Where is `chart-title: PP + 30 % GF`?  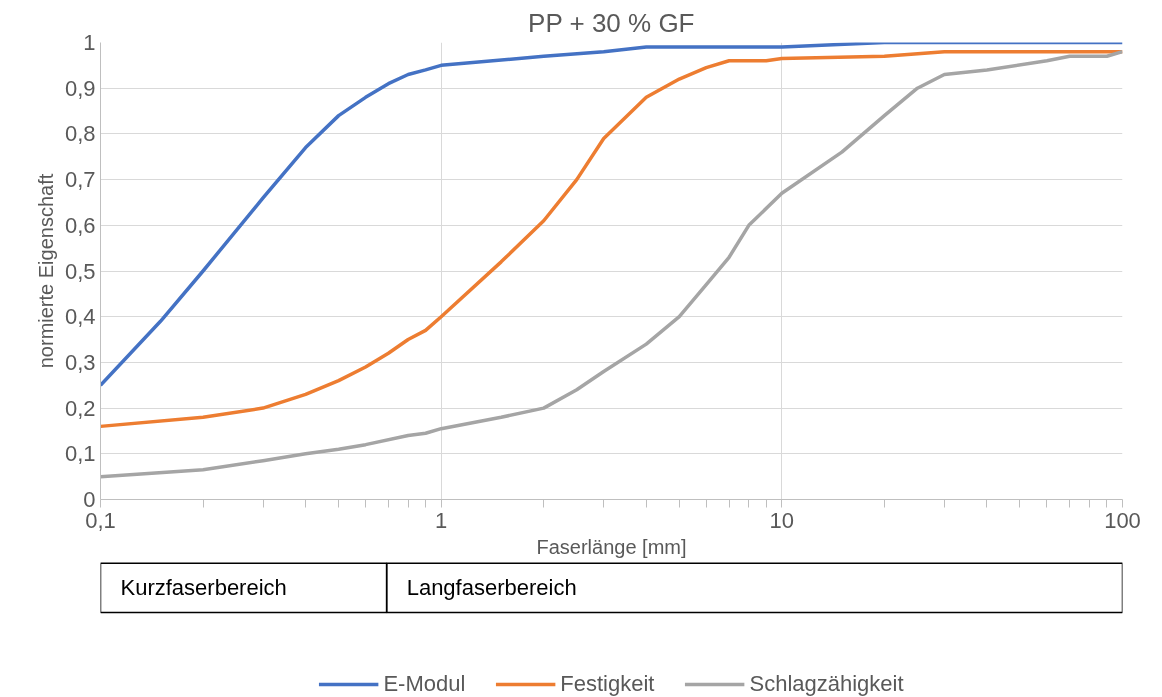
chart-title: PP + 30 % GF is located at coordinates (611, 22).